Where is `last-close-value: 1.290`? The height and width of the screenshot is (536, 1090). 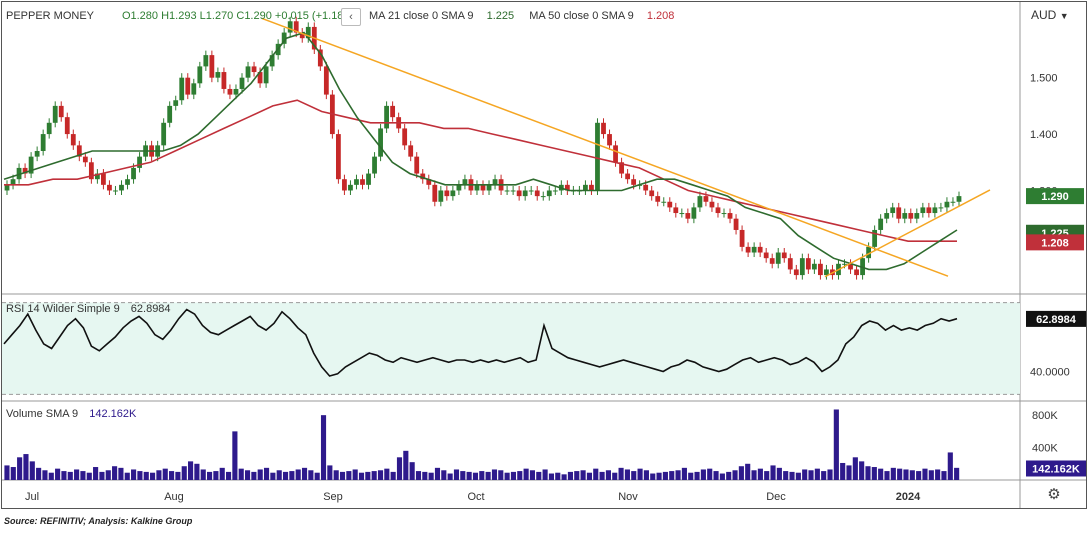
last-close-value: 1.290 is located at coordinates (1055, 197).